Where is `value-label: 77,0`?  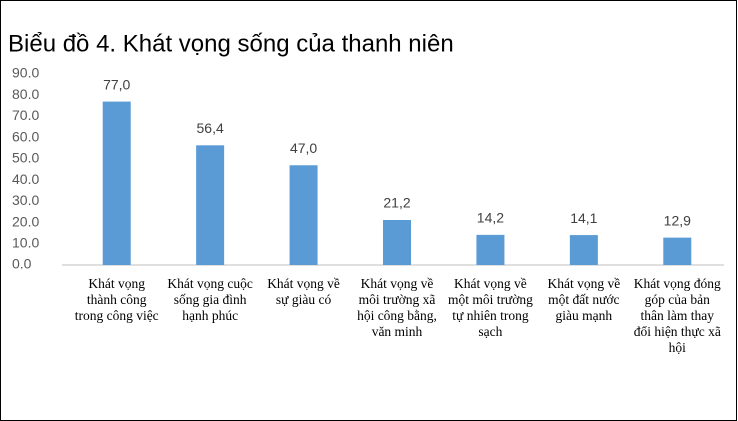 value-label: 77,0 is located at coordinates (116, 84).